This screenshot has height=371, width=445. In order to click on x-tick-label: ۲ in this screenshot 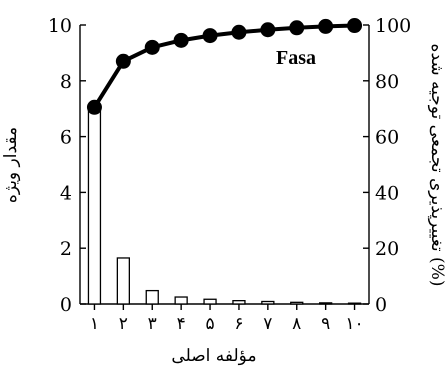, I will do `click(123, 324)`.